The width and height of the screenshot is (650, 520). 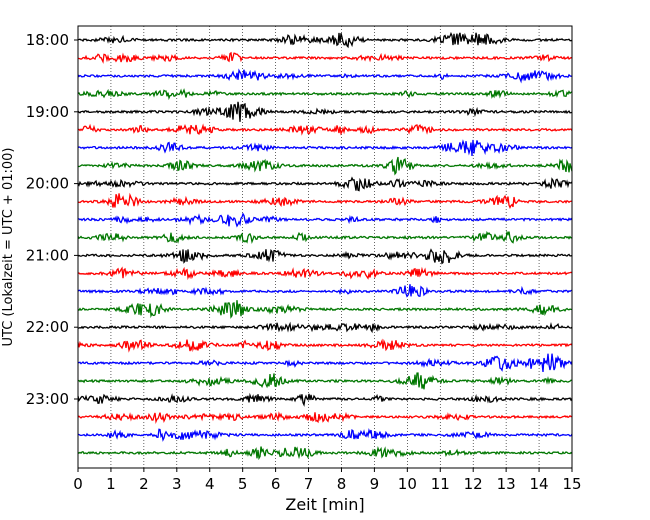 I want to click on x-tick-label: 9, so click(x=375, y=484).